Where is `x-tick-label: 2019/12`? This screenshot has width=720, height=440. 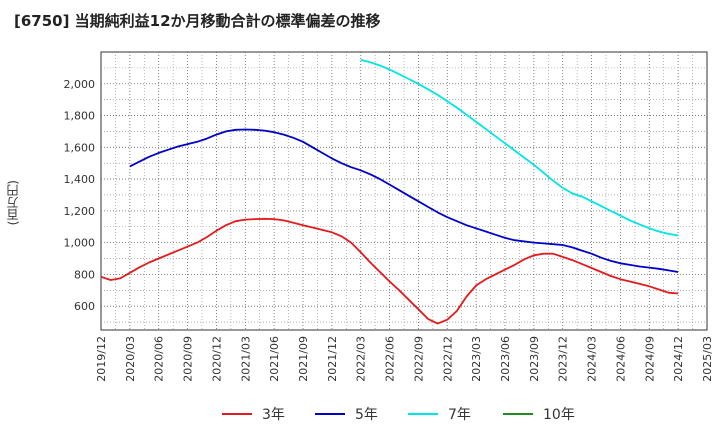
x-tick-label: 2019/12 is located at coordinates (101, 359).